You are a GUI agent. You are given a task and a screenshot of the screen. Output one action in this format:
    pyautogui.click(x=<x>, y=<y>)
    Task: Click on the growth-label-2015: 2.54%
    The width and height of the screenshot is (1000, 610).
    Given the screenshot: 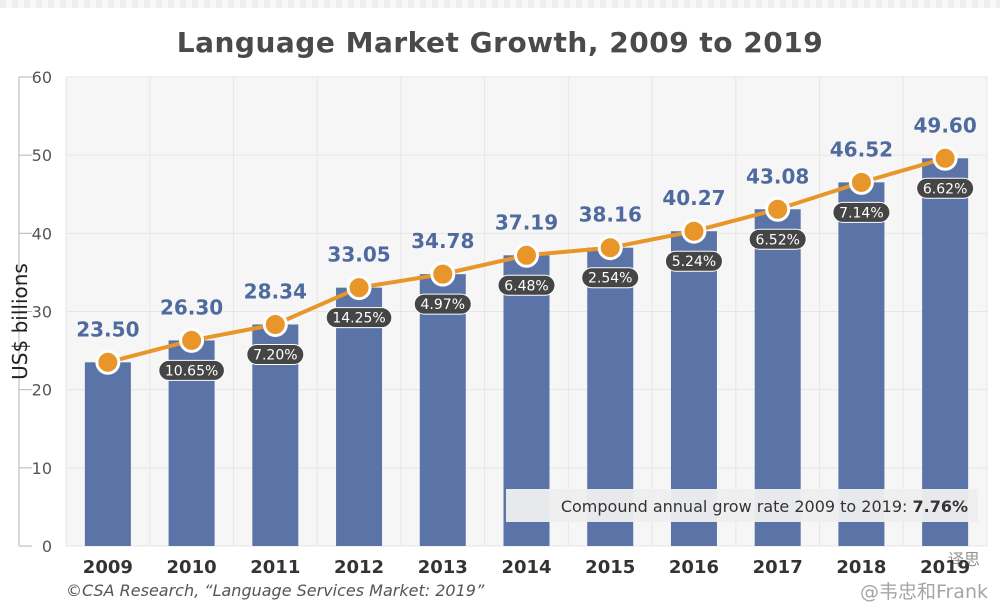 What is the action you would take?
    pyautogui.click(x=610, y=279)
    